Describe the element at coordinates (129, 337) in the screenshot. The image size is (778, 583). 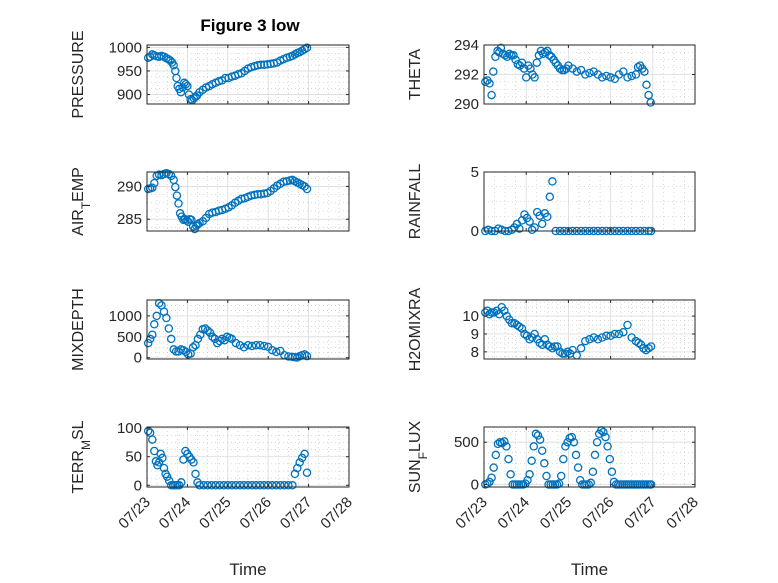
I see `y-tick-label: 500` at that location.